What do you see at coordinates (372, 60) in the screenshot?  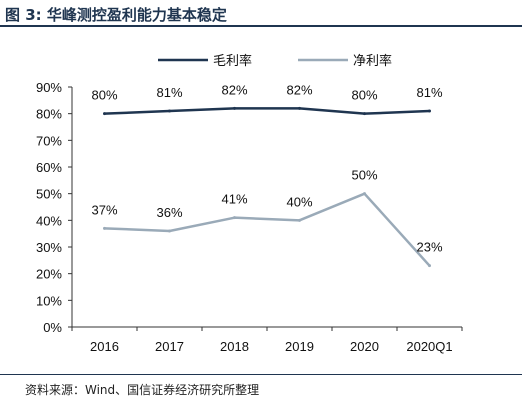 I see `legend-label: 净利率` at bounding box center [372, 60].